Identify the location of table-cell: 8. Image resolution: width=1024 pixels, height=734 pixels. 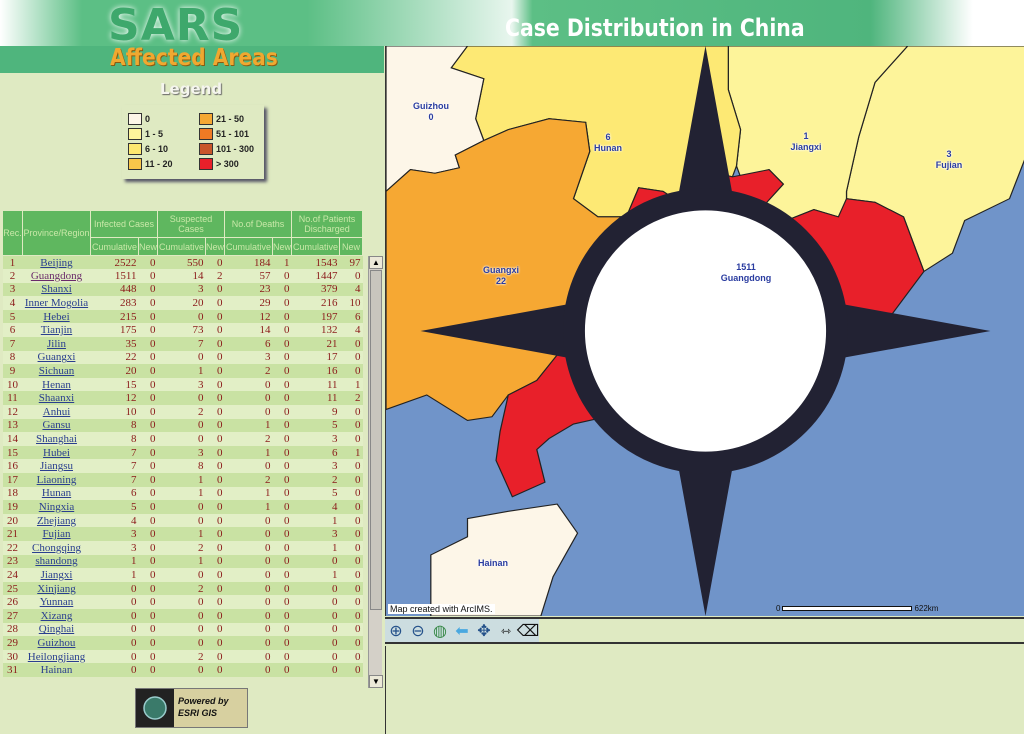
(181, 466).